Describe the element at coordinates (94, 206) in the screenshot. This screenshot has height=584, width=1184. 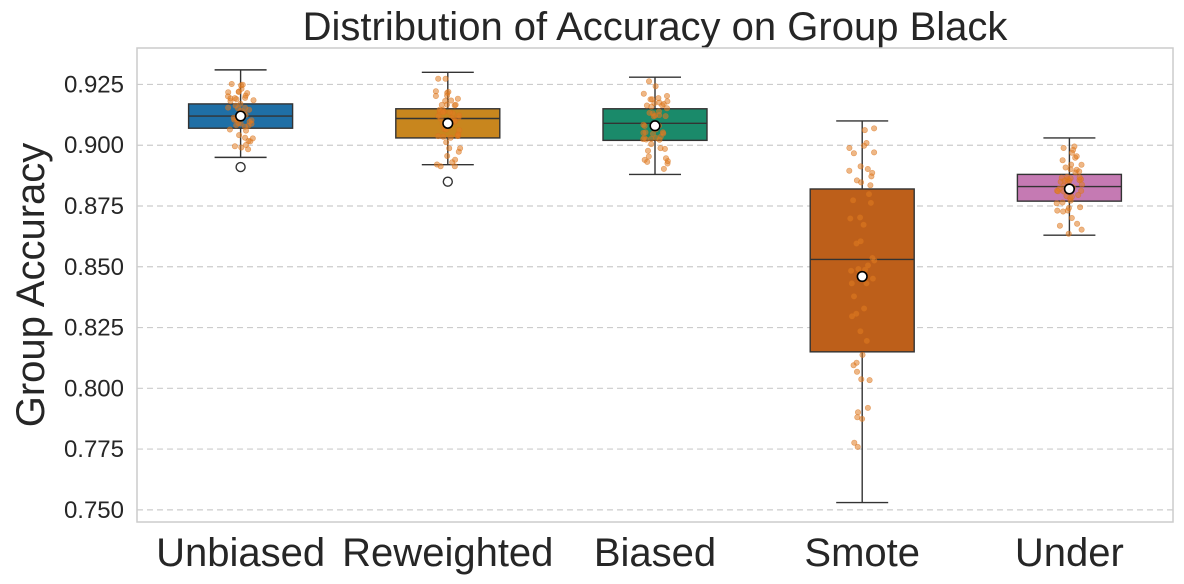
I see `y-tick-label: 0.875` at that location.